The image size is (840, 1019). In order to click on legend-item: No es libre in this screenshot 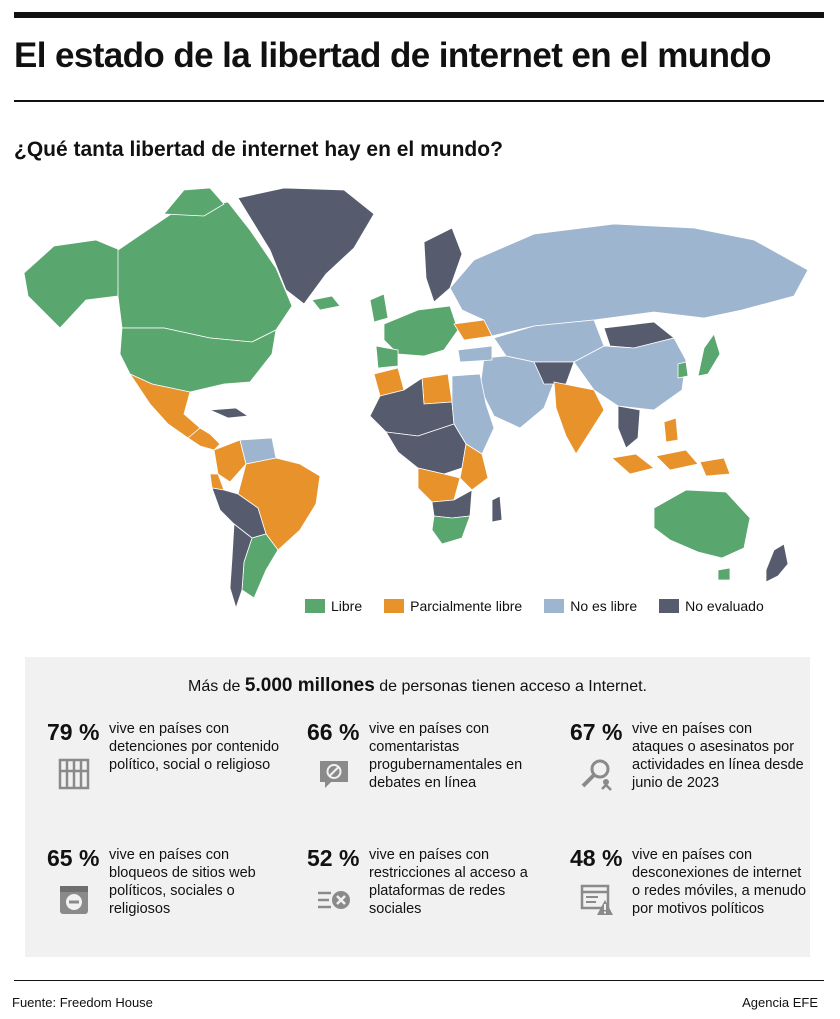, I will do `click(590, 606)`.